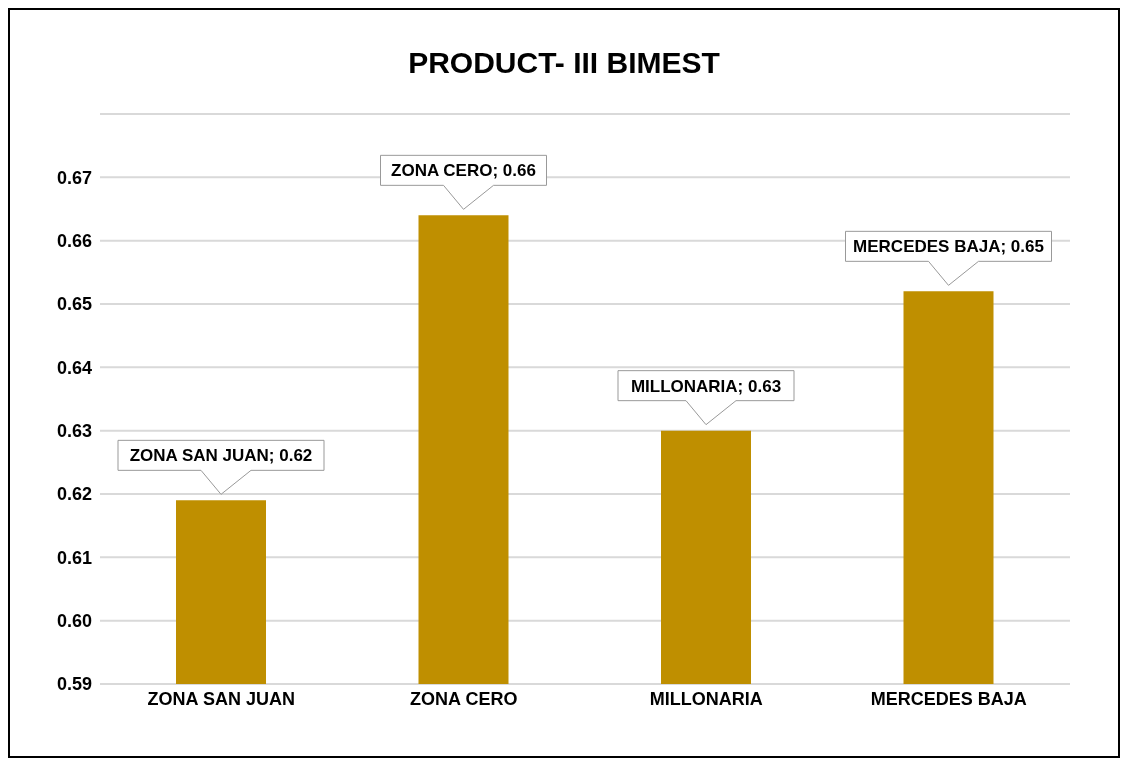 The height and width of the screenshot is (769, 1132). I want to click on y-tick-label: 0.59, so click(74, 684).